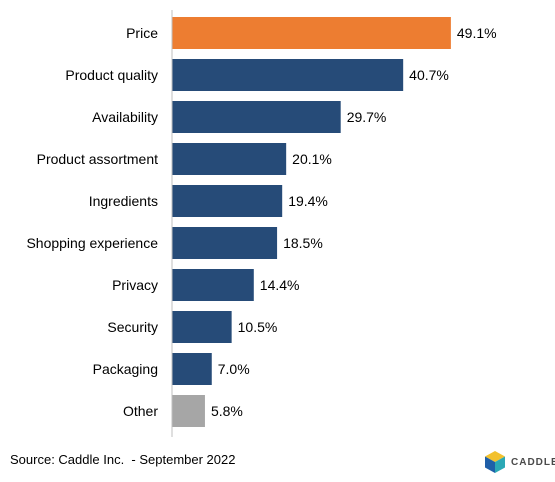 The image size is (555, 482). I want to click on value-label-product-quality: 40.7%, so click(429, 75).